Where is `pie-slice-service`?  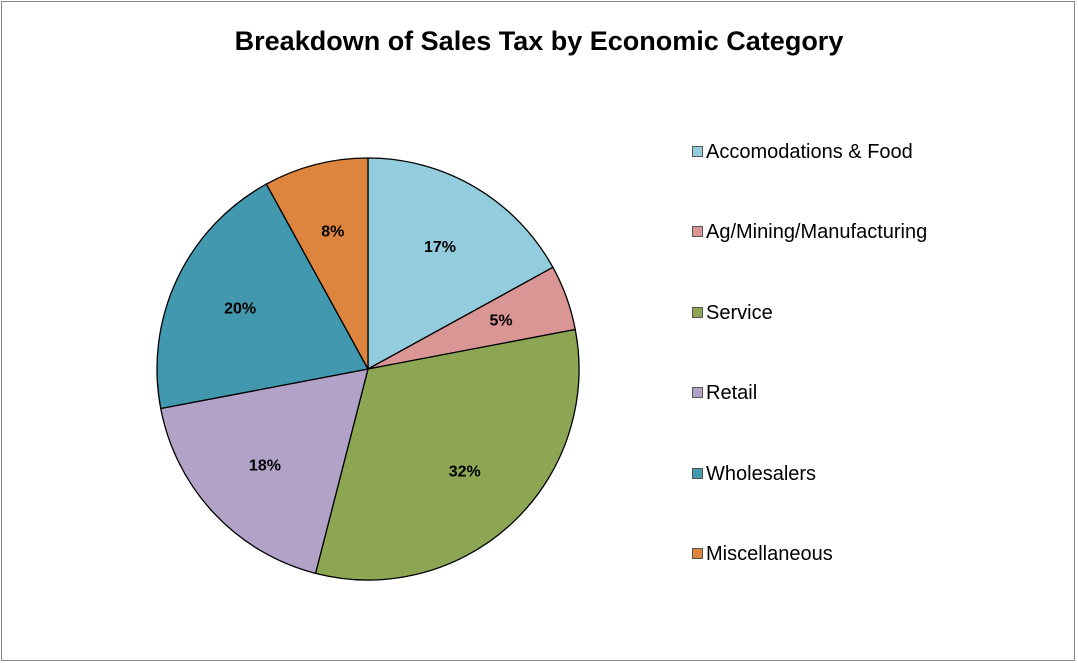
pie-slice-service is located at coordinates (447, 454).